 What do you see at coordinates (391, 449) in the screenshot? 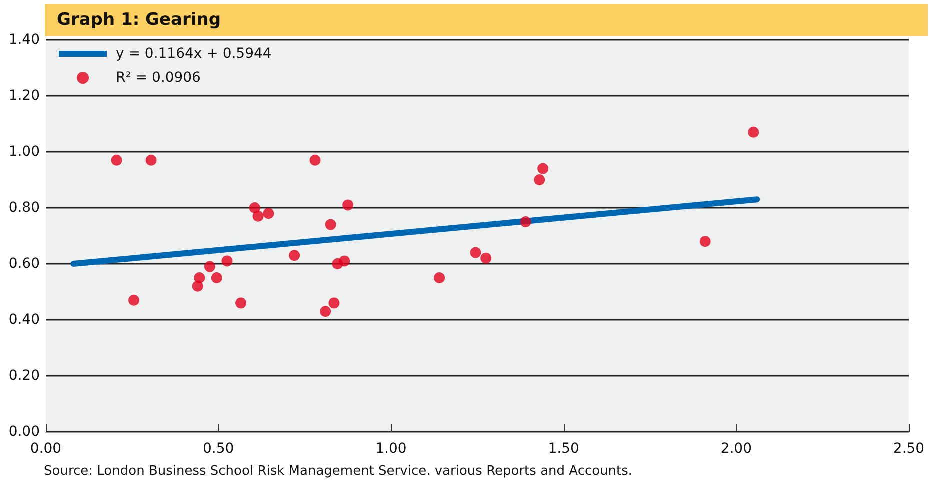
I see `x-tick-label: 1.00` at bounding box center [391, 449].